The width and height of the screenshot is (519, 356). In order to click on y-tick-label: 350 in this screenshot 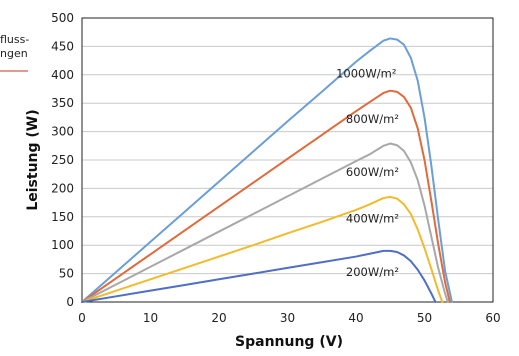, I will do `click(62, 103)`.